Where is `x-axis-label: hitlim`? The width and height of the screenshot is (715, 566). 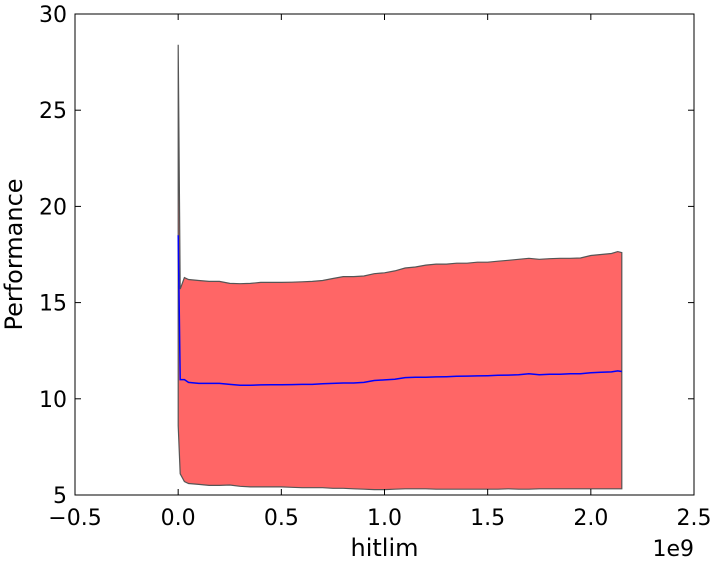
x-axis-label: hitlim is located at coordinates (384, 548).